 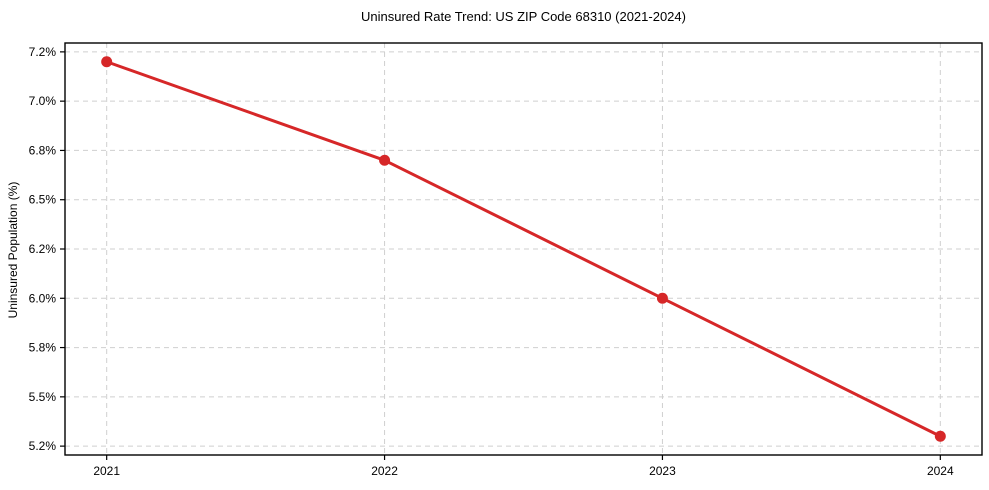 I want to click on data-point-2023, so click(x=662, y=298).